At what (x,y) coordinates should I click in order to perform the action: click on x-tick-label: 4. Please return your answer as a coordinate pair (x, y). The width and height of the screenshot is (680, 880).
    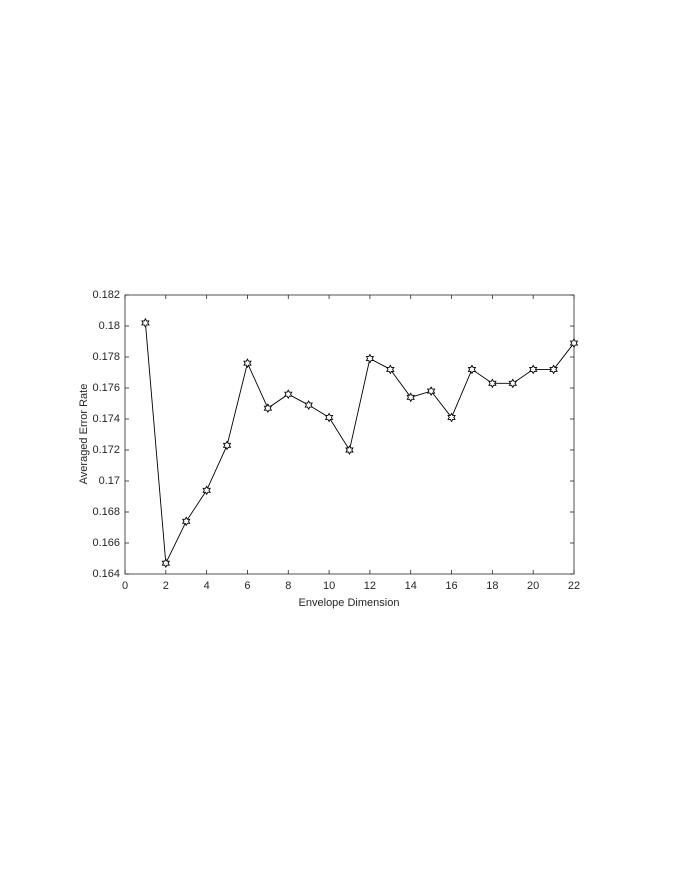
    Looking at the image, I should click on (207, 586).